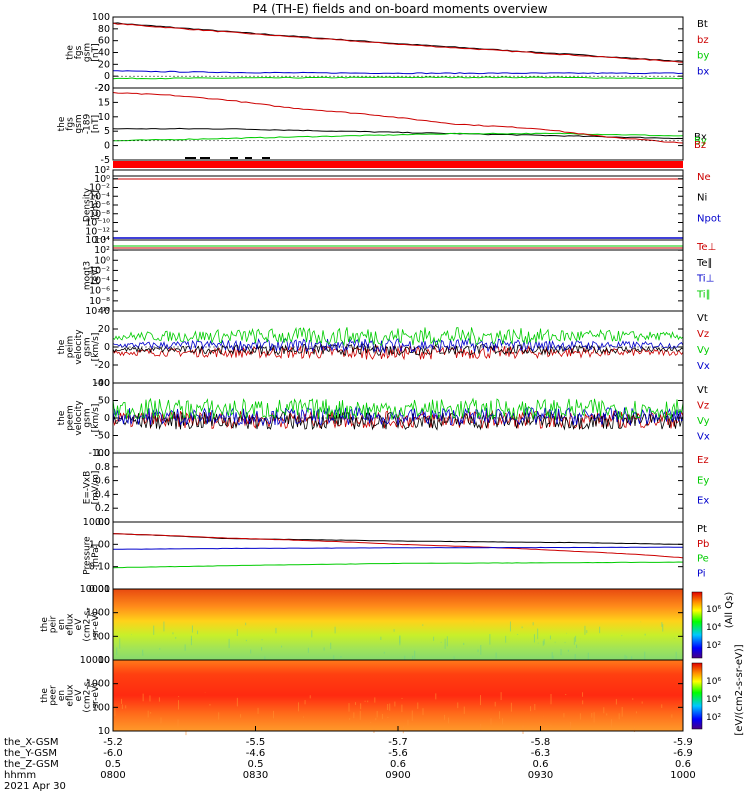 The image size is (750, 800). What do you see at coordinates (398, 624) in the screenshot?
I see `spectrogram-peir-flux` at bounding box center [398, 624].